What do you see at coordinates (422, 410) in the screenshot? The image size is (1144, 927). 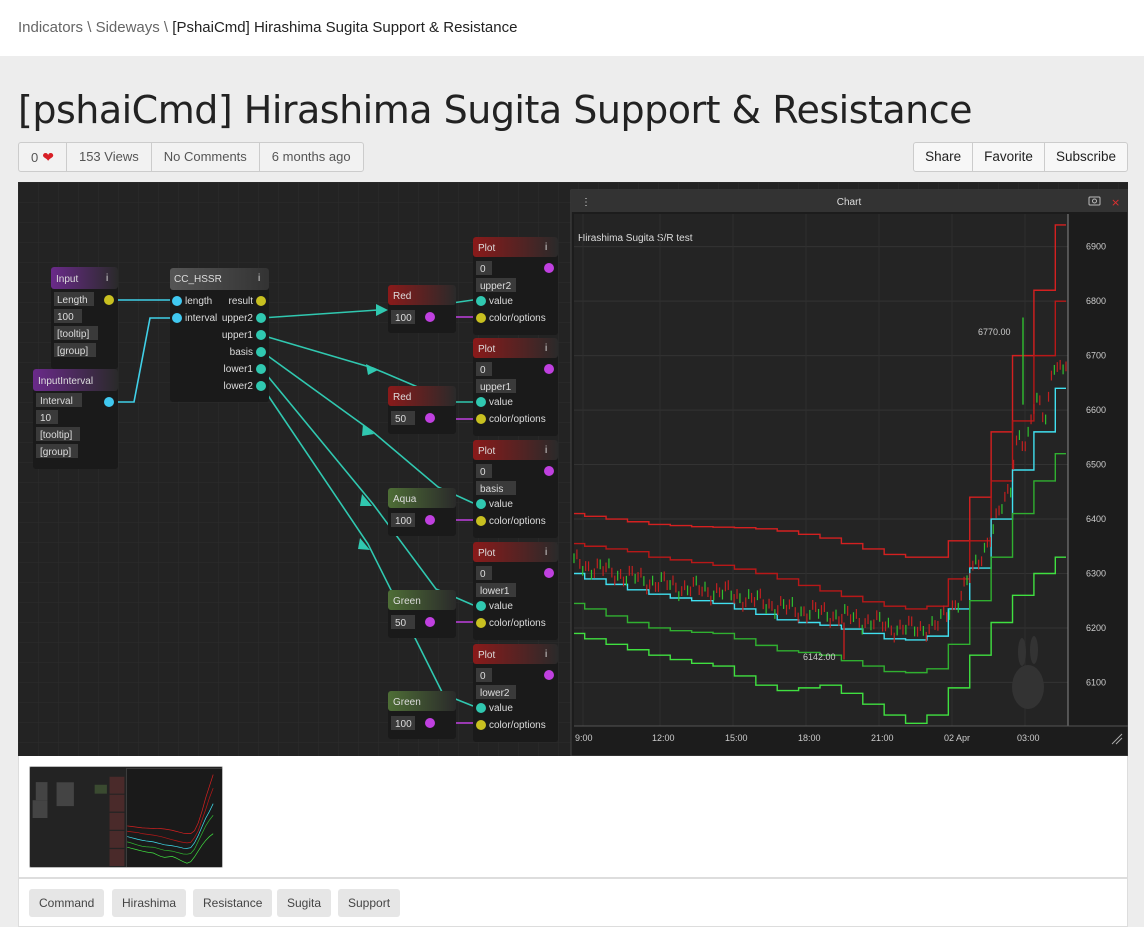 I see `color-node: Red 50` at bounding box center [422, 410].